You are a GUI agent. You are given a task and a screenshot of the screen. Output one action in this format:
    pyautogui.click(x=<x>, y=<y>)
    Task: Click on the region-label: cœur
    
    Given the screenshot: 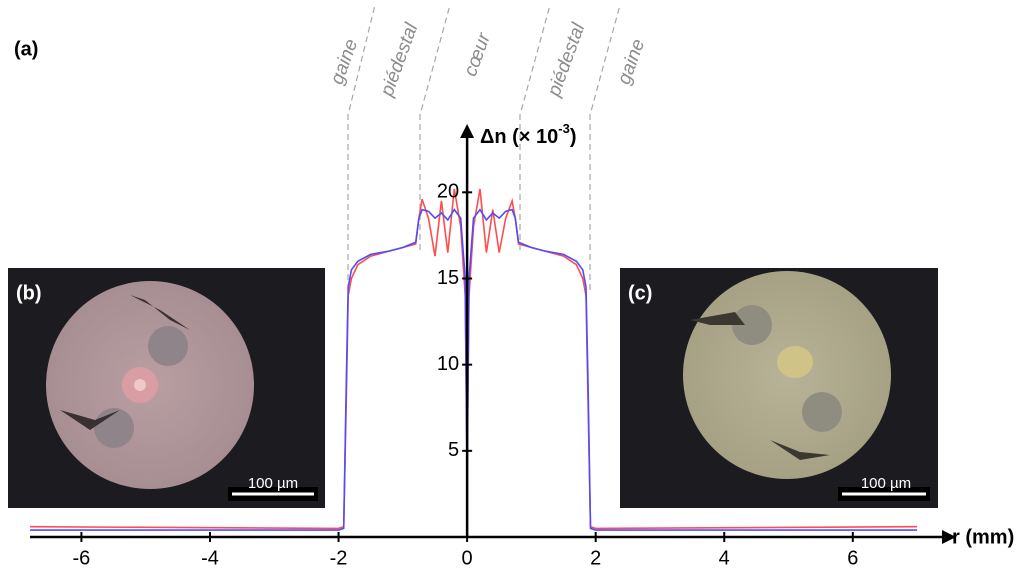 What is the action you would take?
    pyautogui.click(x=477, y=54)
    